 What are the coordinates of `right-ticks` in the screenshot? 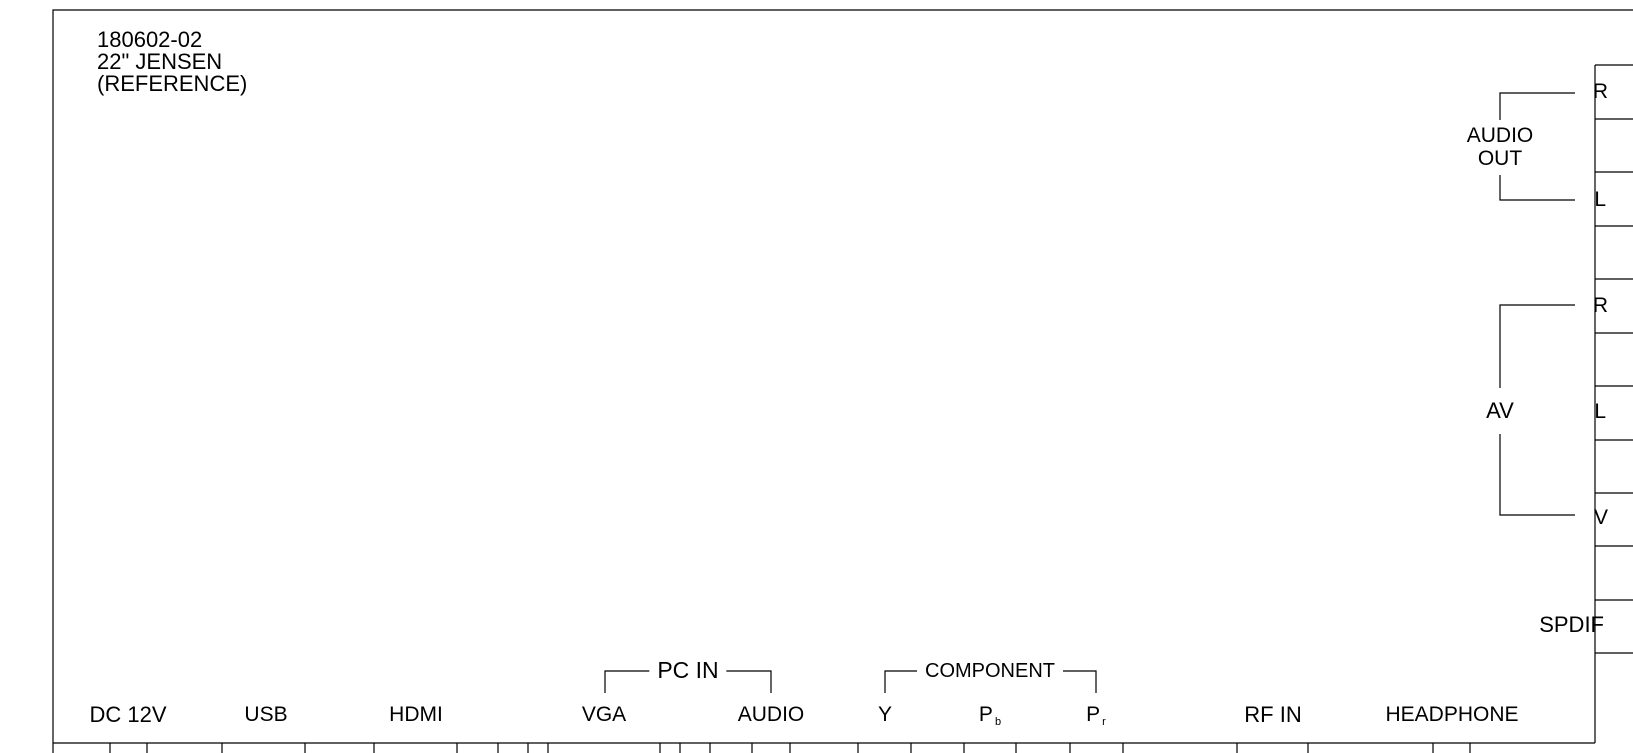 It's located at (1614, 359).